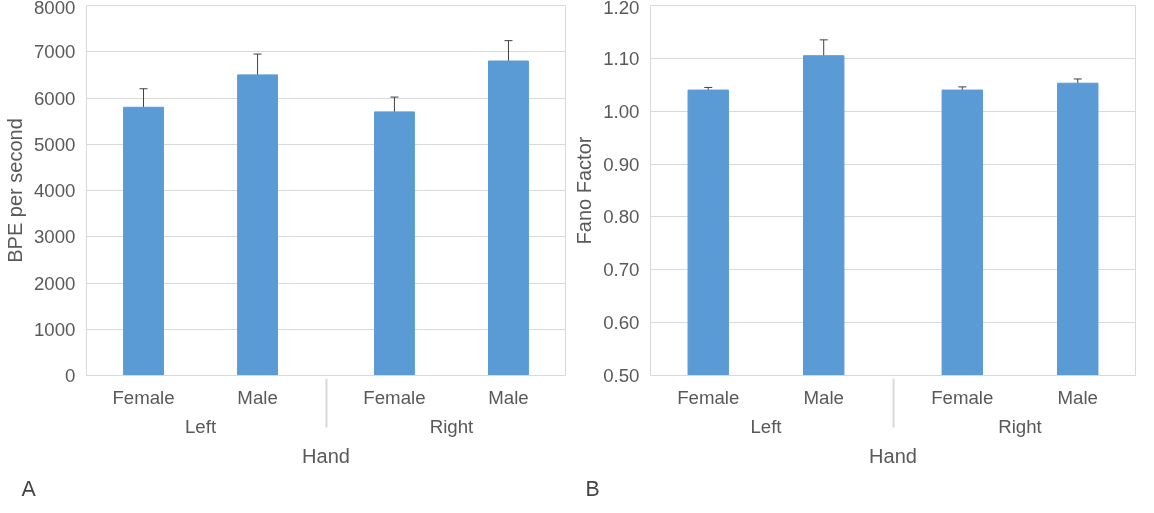  I want to click on y-tick-label: 2000, so click(55, 283).